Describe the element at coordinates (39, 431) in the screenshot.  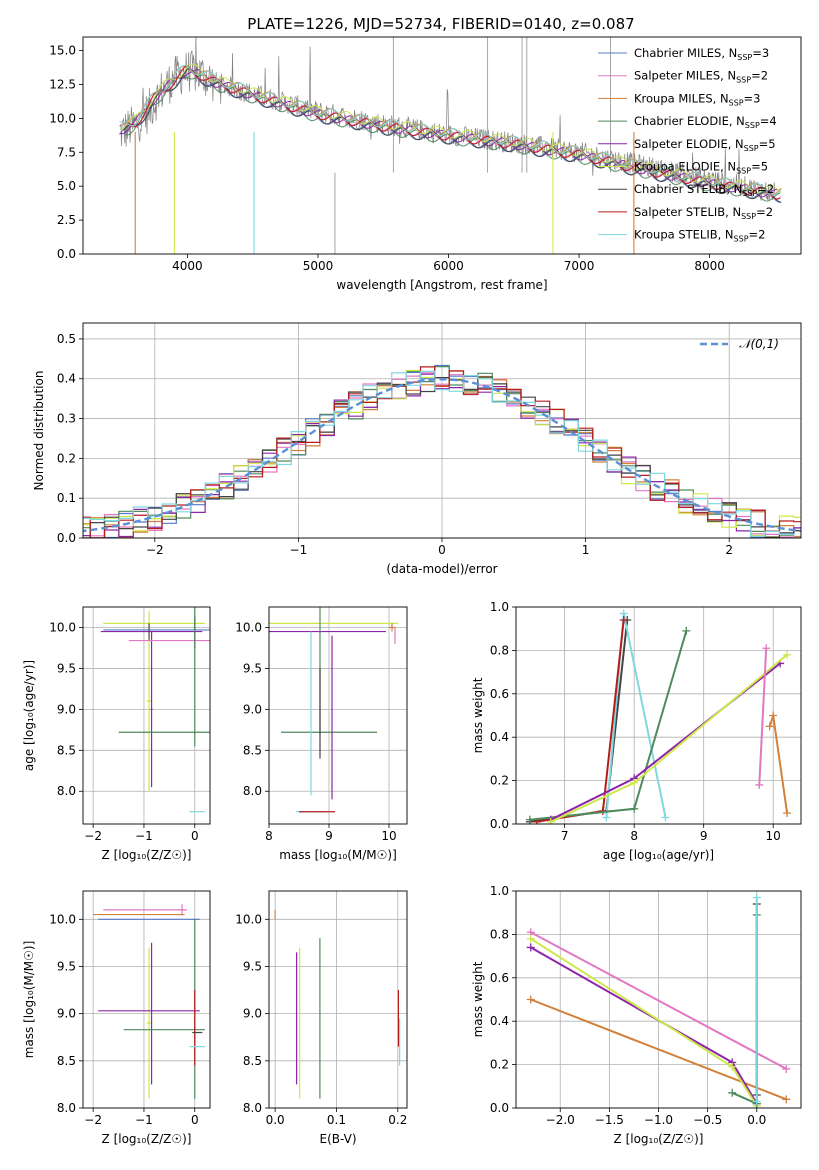
I see `y-axis-label: Normed distribution` at that location.